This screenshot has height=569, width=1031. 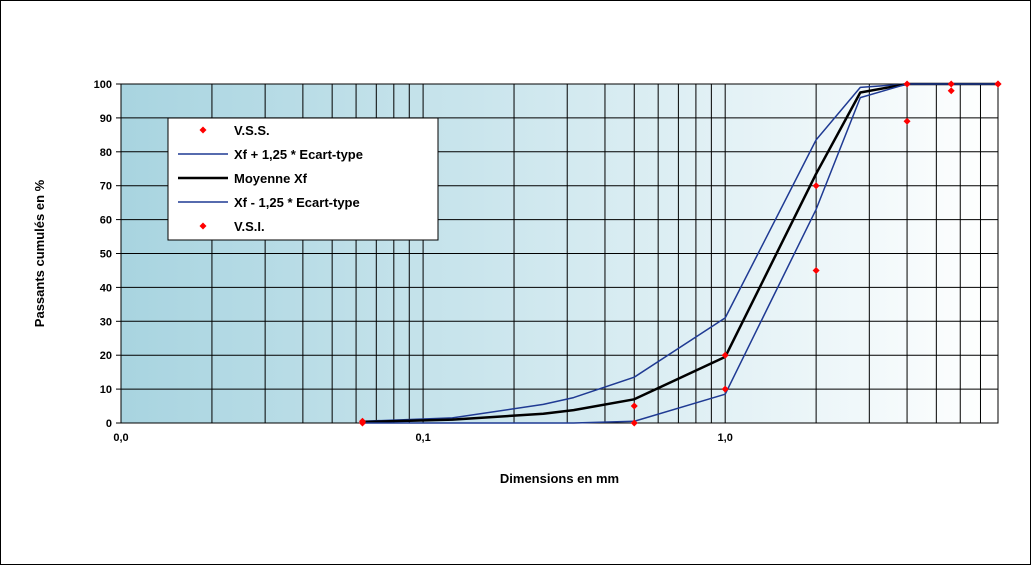 What do you see at coordinates (297, 202) in the screenshot?
I see `legend-label: Xf - 1,25 * Ecart-type` at bounding box center [297, 202].